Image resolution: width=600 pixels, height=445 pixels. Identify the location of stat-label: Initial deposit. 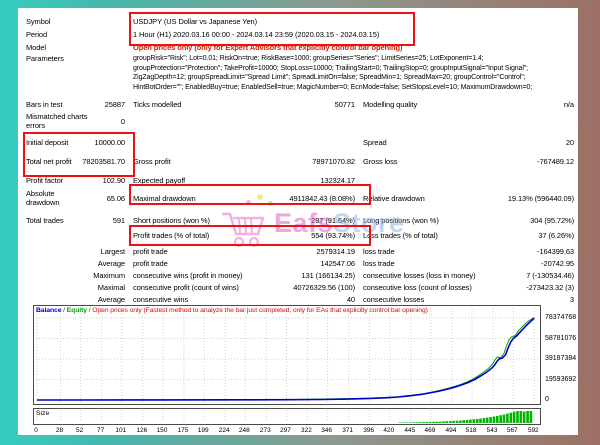
(47, 142).